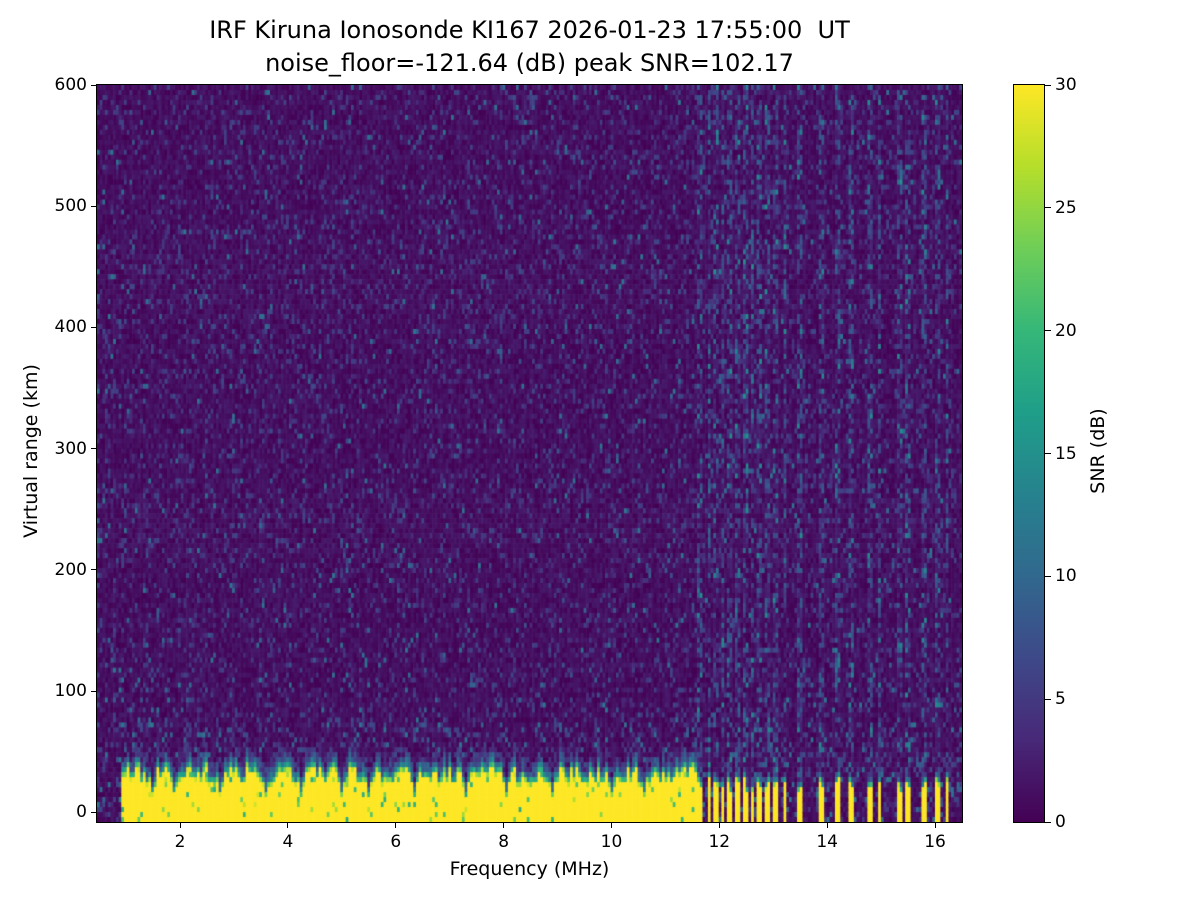  Describe the element at coordinates (70, 85) in the screenshot. I see `y-tick-label: 600` at that location.